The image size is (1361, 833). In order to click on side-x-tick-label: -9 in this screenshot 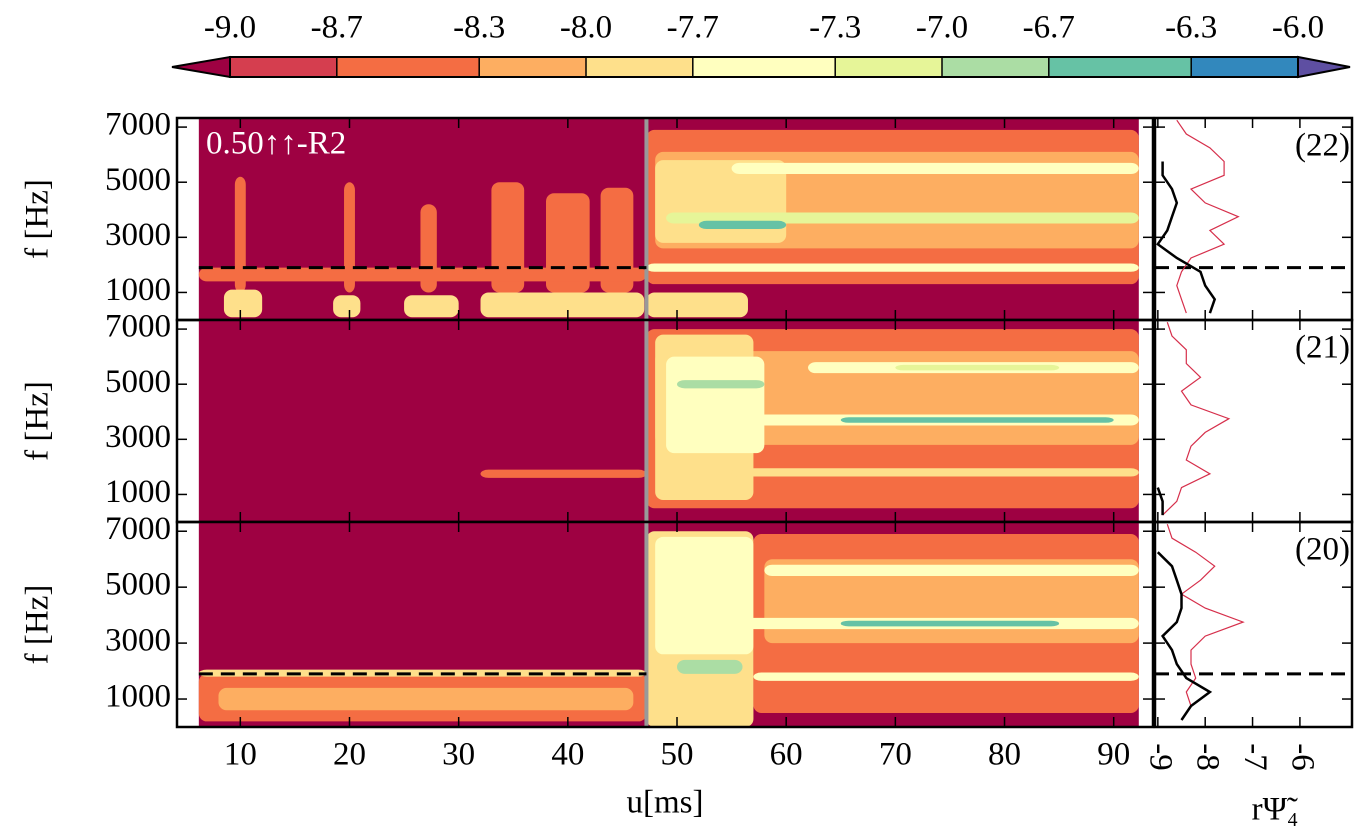, I will do `click(1160, 757)`.